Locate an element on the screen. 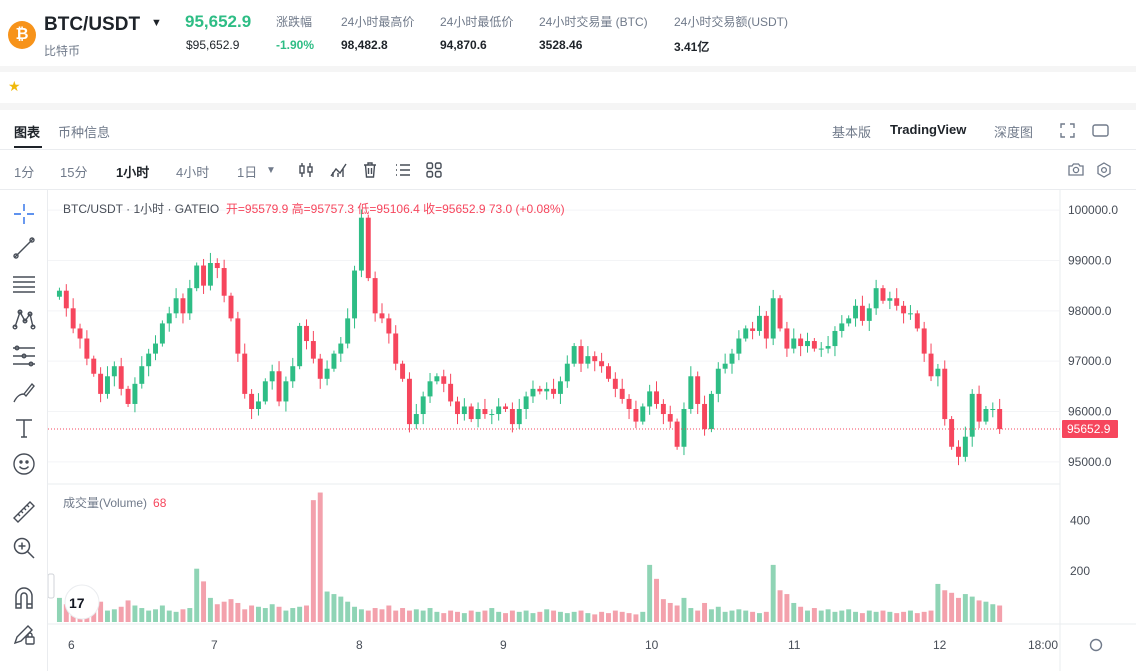 Image resolution: width=1136 pixels, height=671 pixels. legend-change: 73.0 (+0.08%) is located at coordinates (526, 209).